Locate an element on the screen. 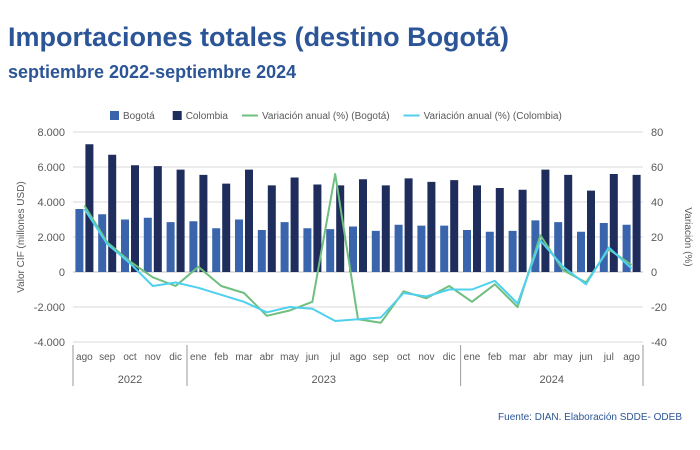 The height and width of the screenshot is (450, 700). legend-label: Variación anual (%) (Bogotá) is located at coordinates (326, 116).